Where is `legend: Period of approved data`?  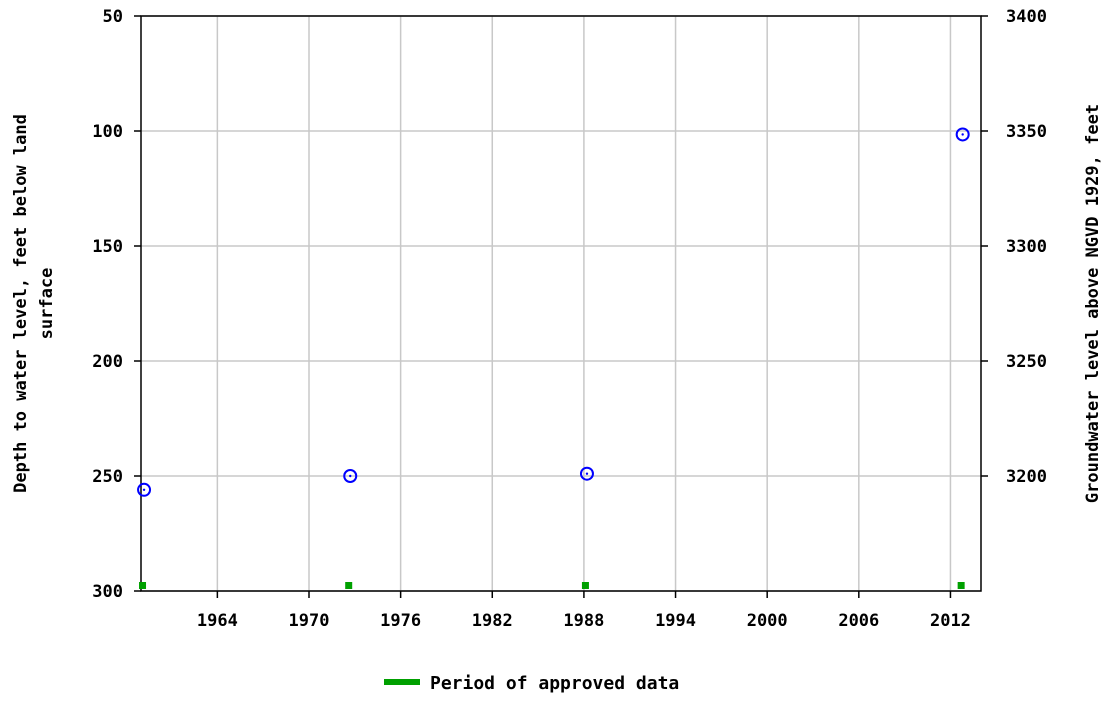 legend: Period of approved data is located at coordinates (531, 683).